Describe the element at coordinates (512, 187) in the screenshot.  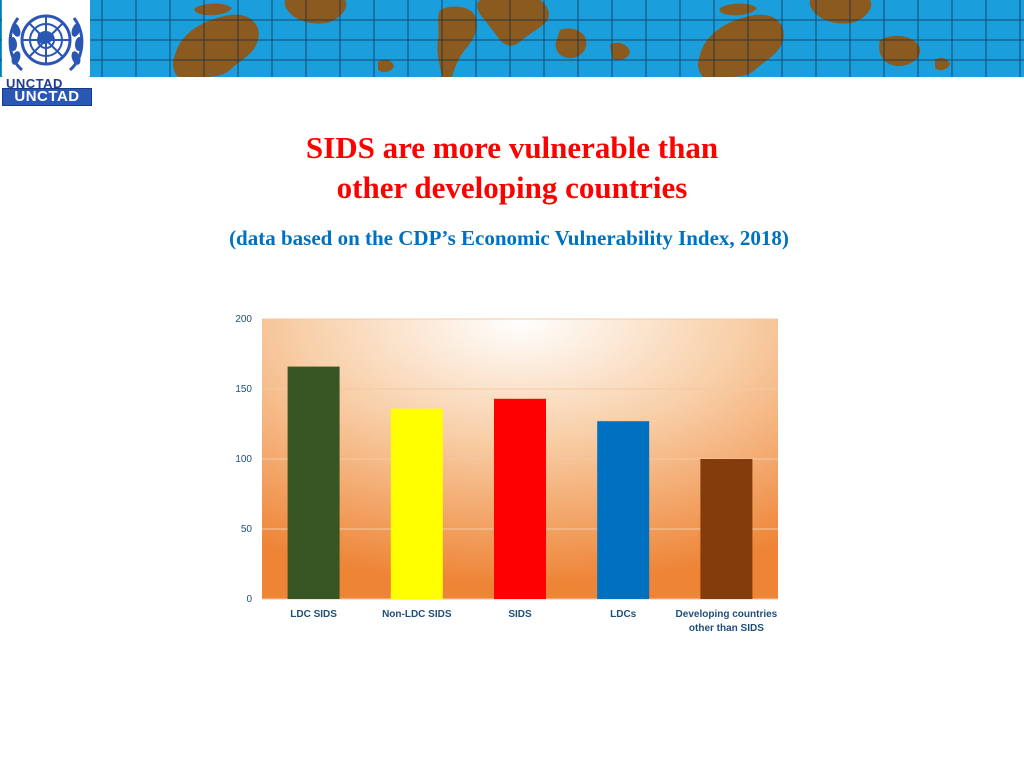
I see `title-line-2: other developing countries` at that location.